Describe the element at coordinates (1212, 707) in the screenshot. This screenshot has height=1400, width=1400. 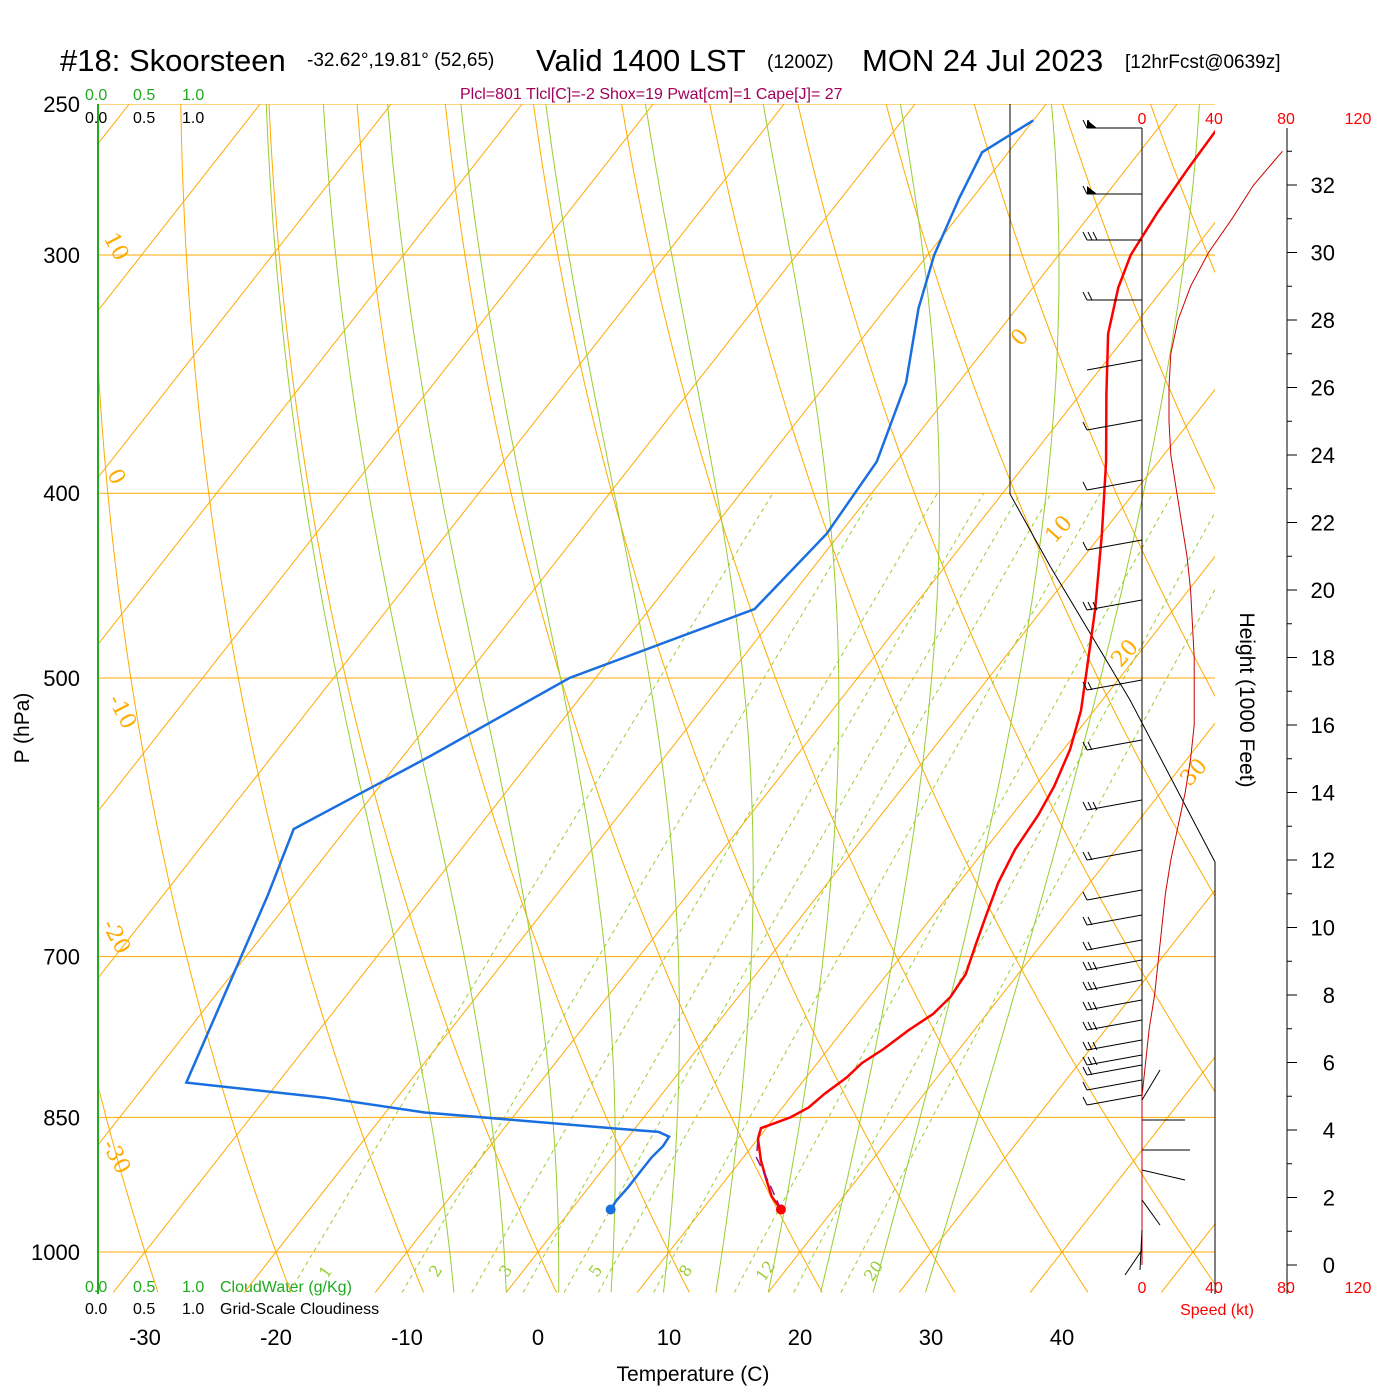
I see `wind-speed-profile` at that location.